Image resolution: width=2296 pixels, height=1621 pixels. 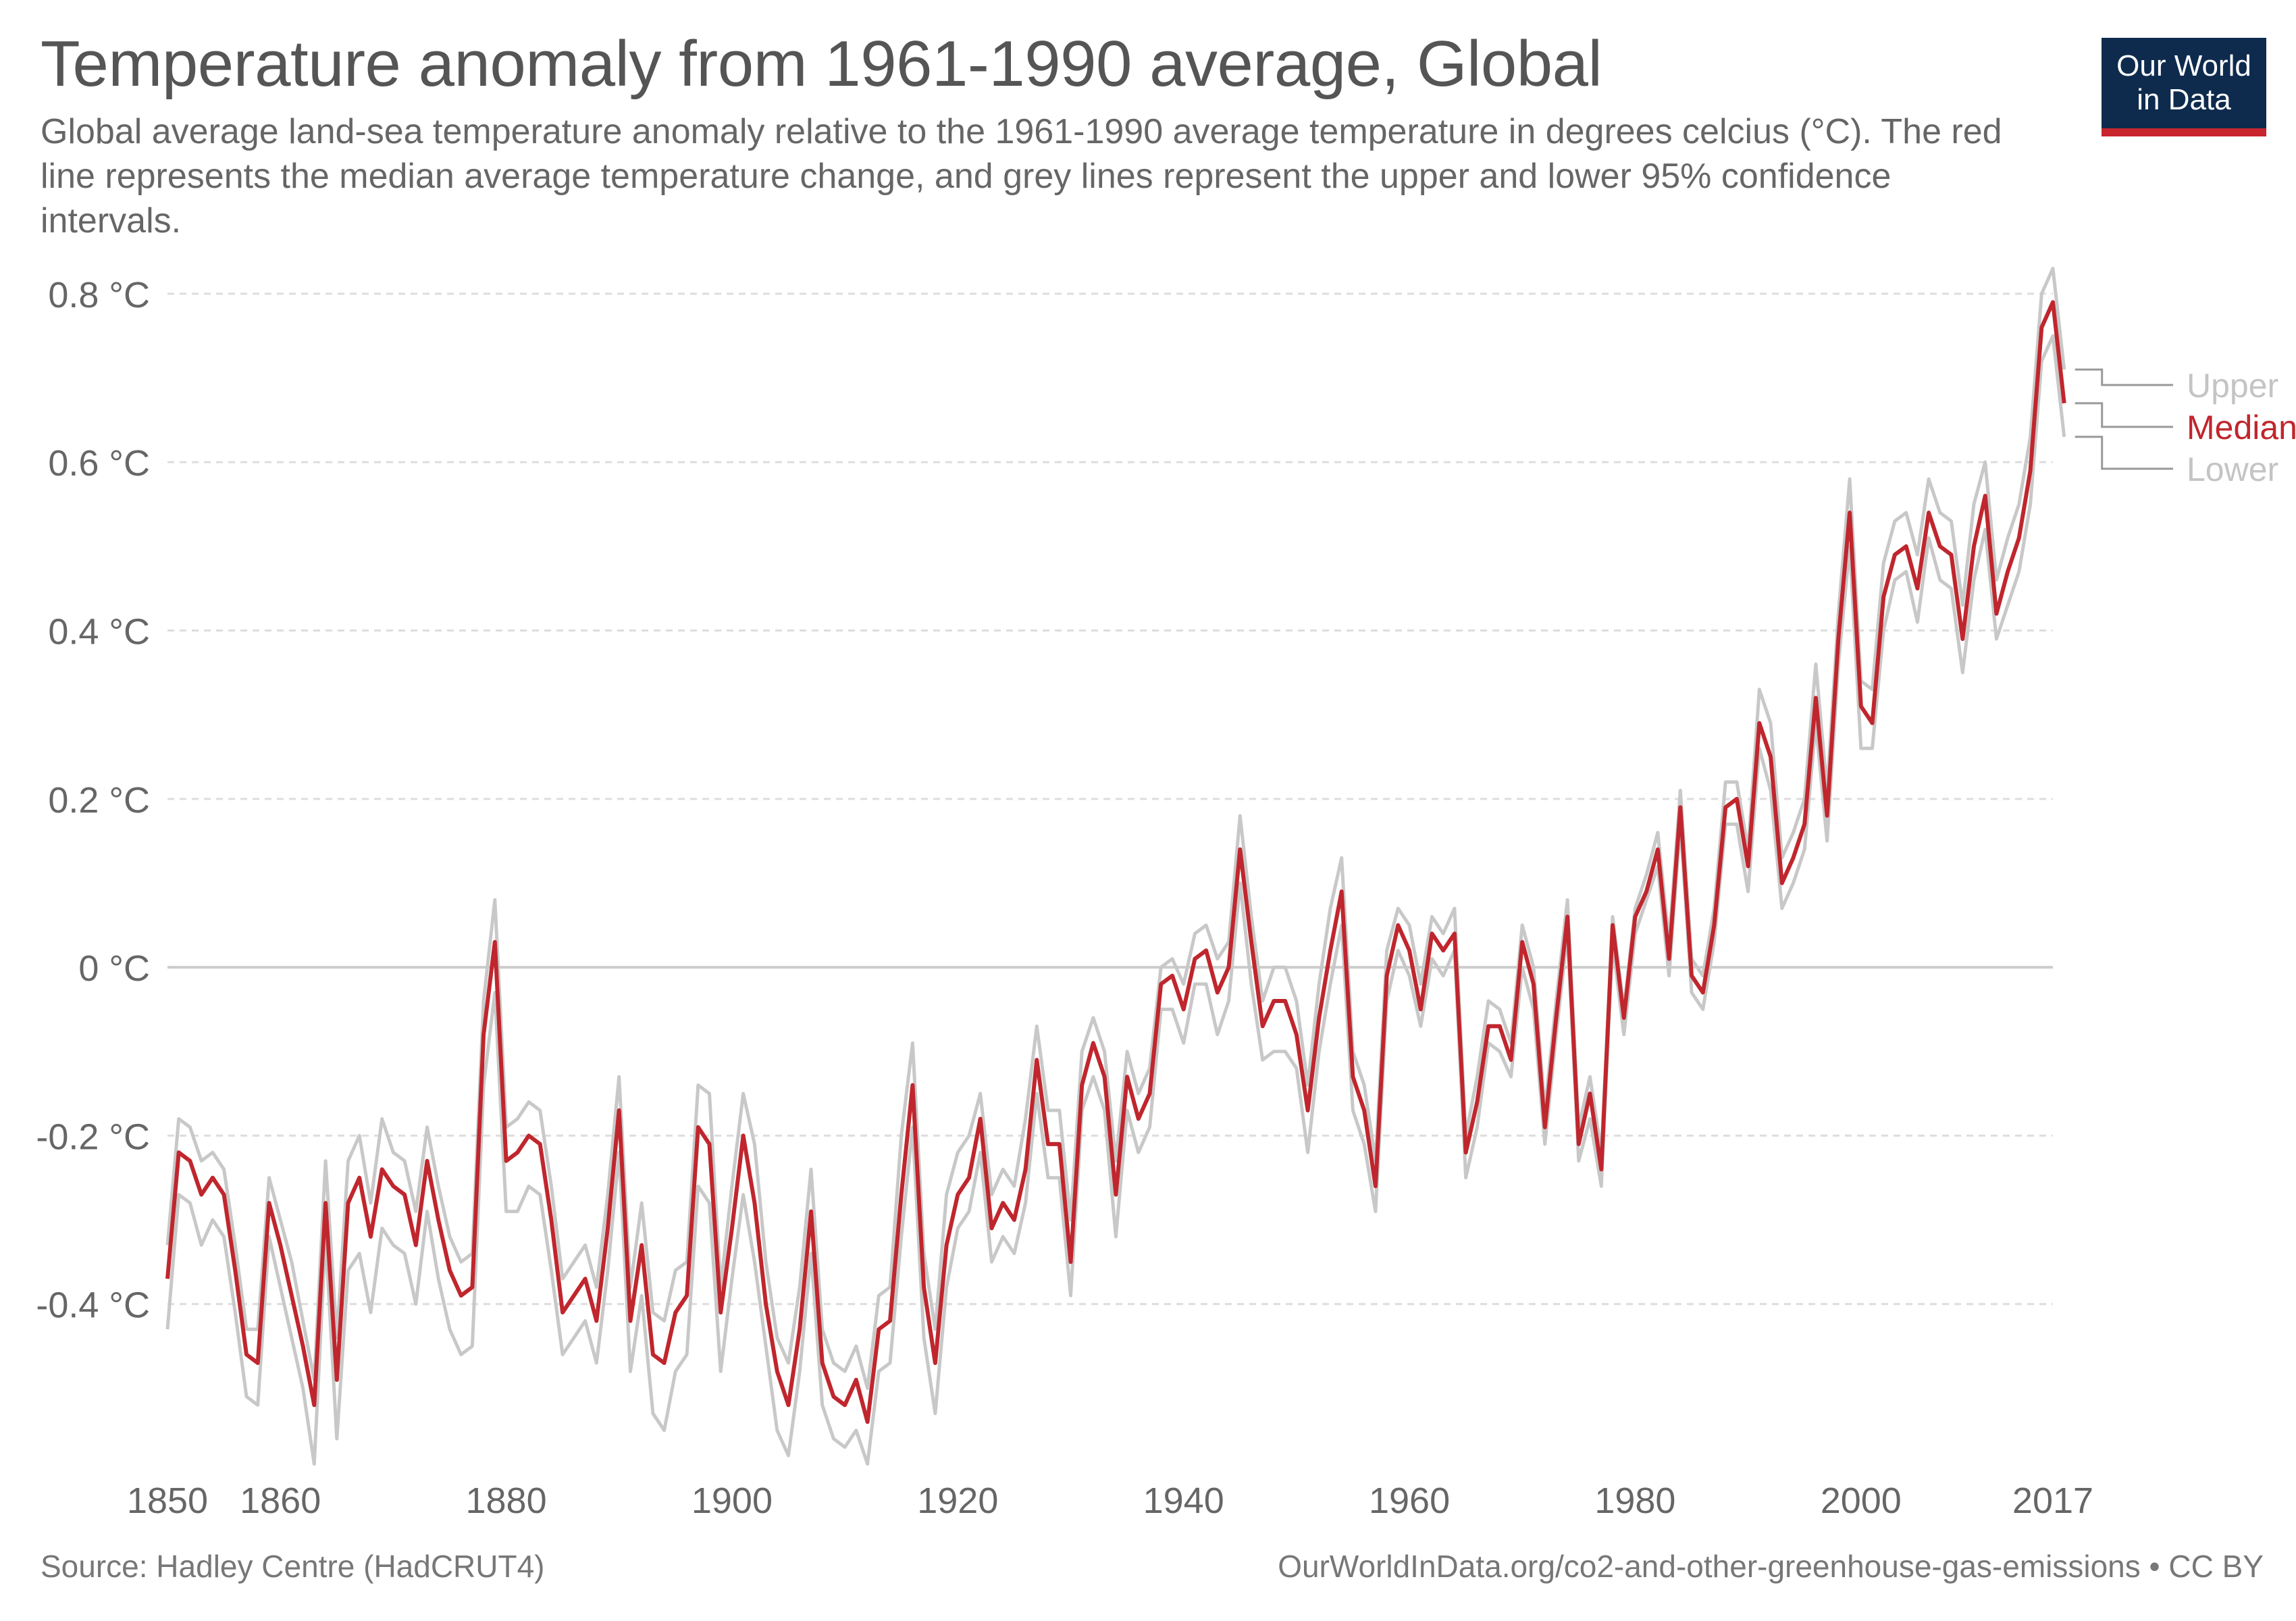 What do you see at coordinates (114, 968) in the screenshot?
I see `y-tick-label: 0 °C` at bounding box center [114, 968].